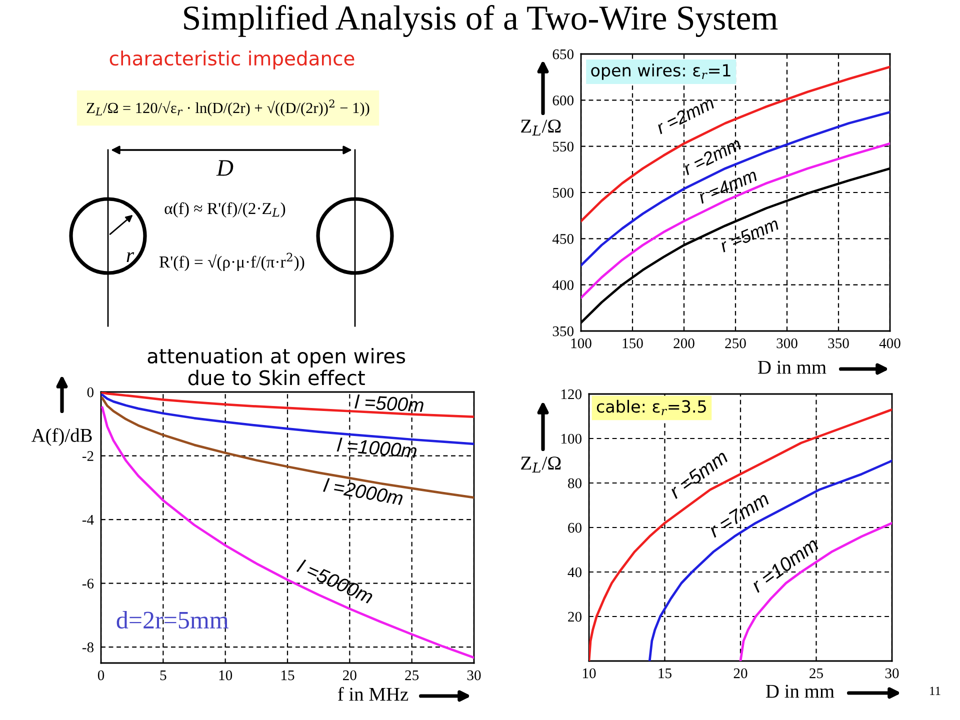  I want to click on annotation: open wires: ε$_{r}$=1, so click(660, 72).